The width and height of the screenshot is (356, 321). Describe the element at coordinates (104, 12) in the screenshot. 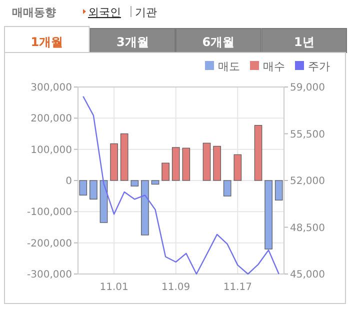

I see `text: 외국인` at that location.